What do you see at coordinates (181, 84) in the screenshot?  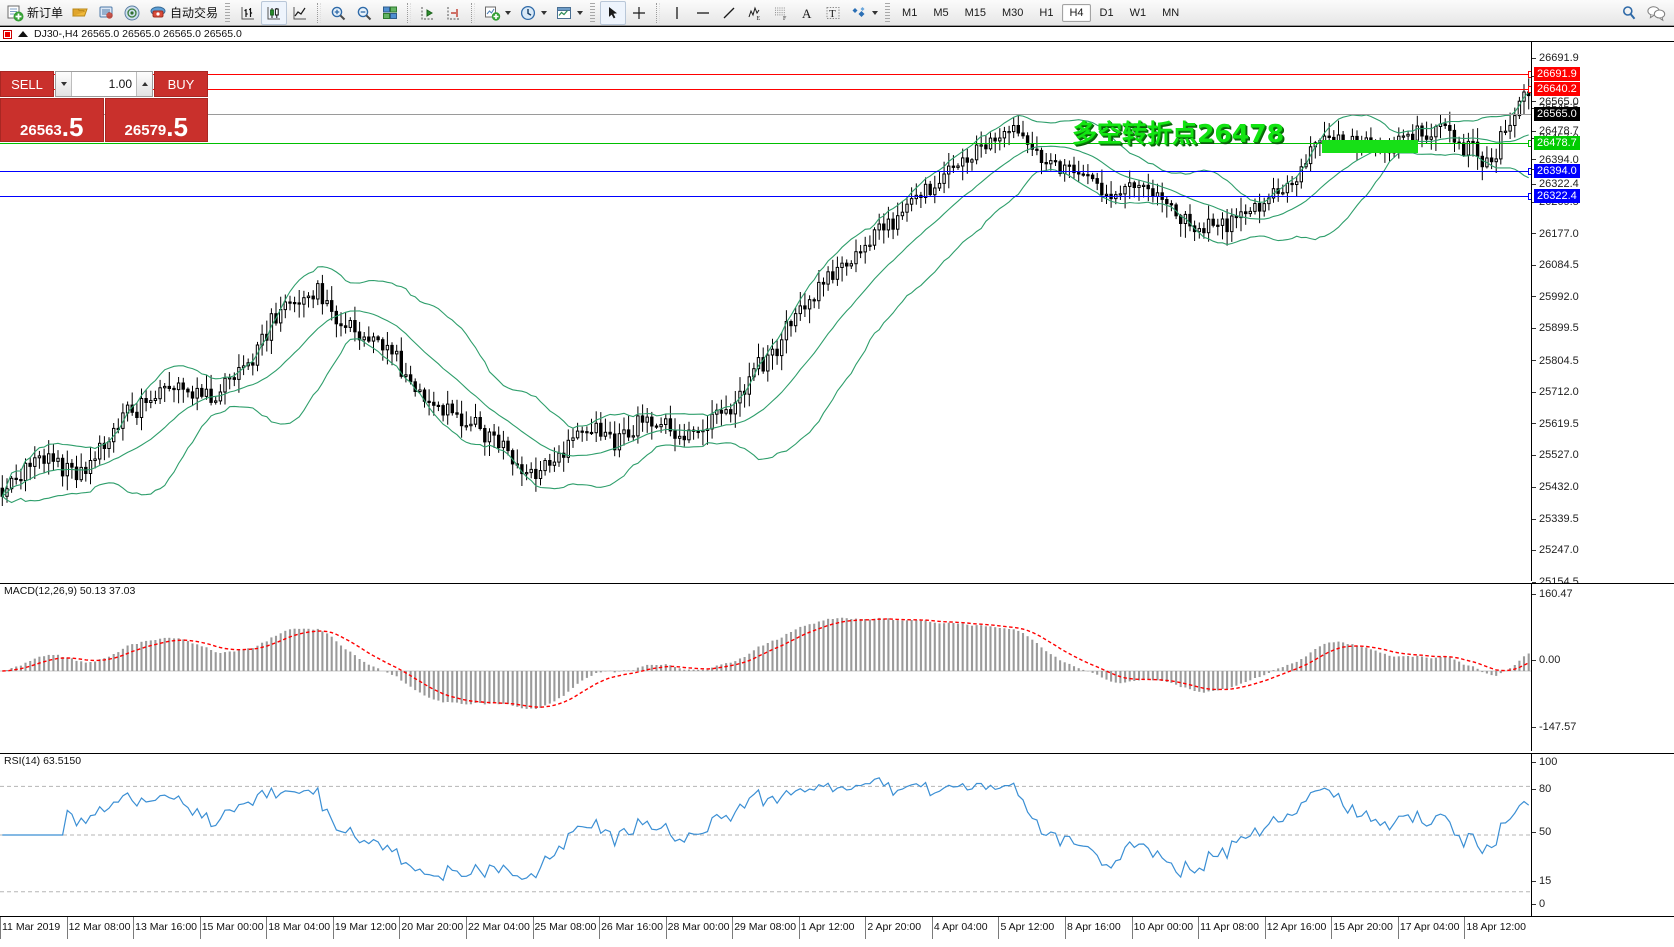 I see `buy-button: BUY` at bounding box center [181, 84].